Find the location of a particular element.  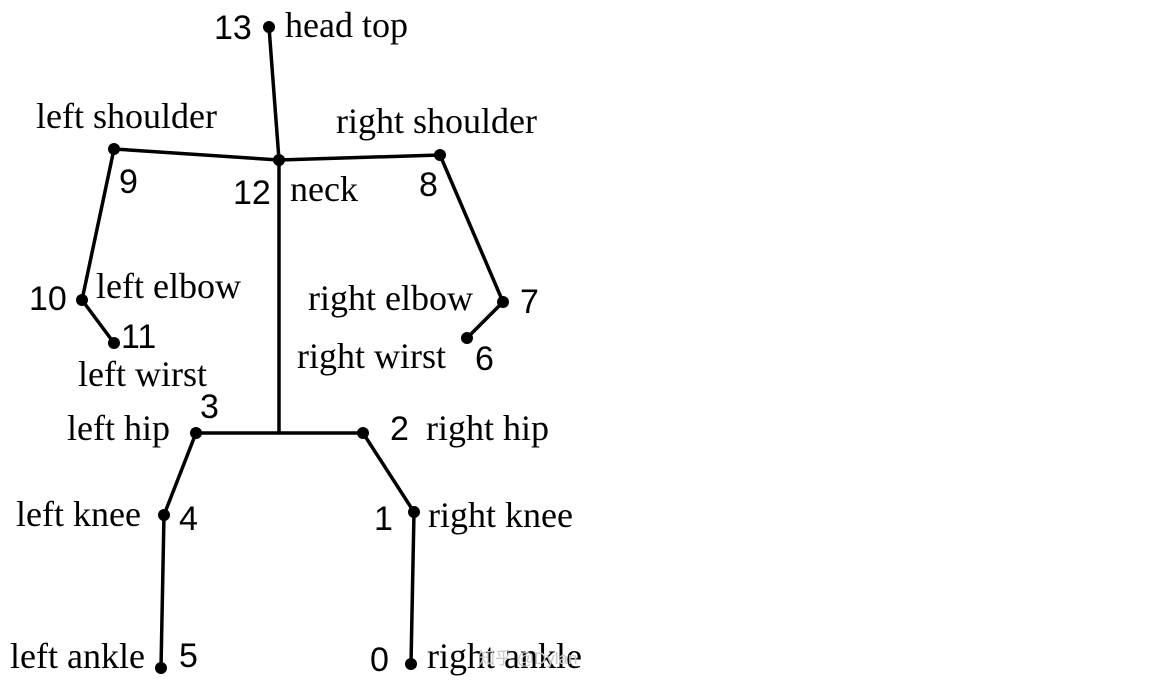

bone-neck-left-shoulder is located at coordinates (196, 154).